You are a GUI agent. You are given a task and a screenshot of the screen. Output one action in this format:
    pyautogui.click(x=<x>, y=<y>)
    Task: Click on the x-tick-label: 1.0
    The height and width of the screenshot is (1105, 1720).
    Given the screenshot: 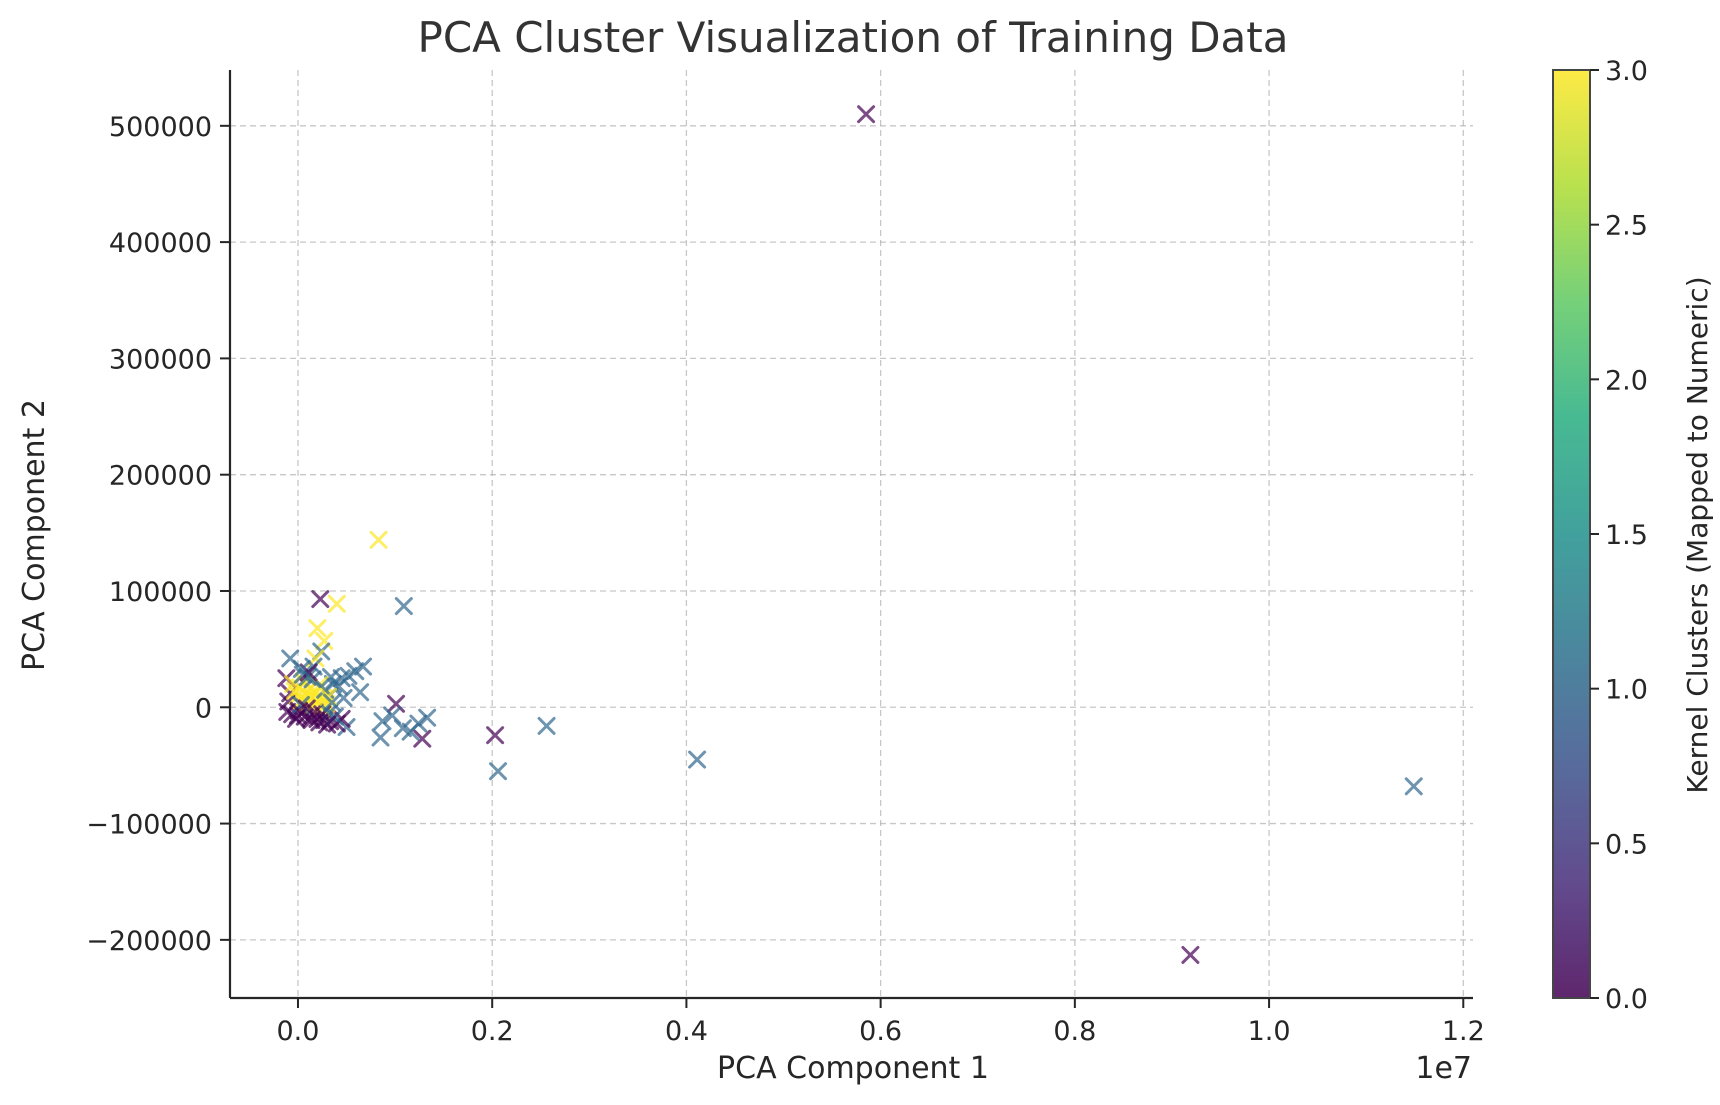 What is the action you would take?
    pyautogui.click(x=1269, y=1031)
    